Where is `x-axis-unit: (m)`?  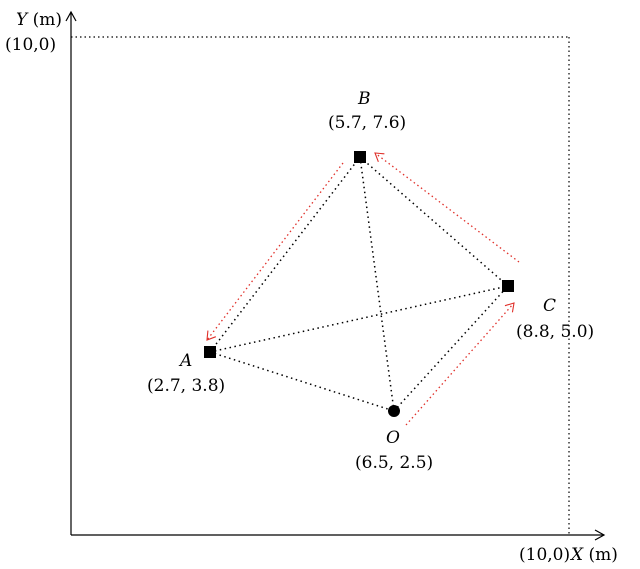
x-axis-unit: (m) is located at coordinates (600, 555).